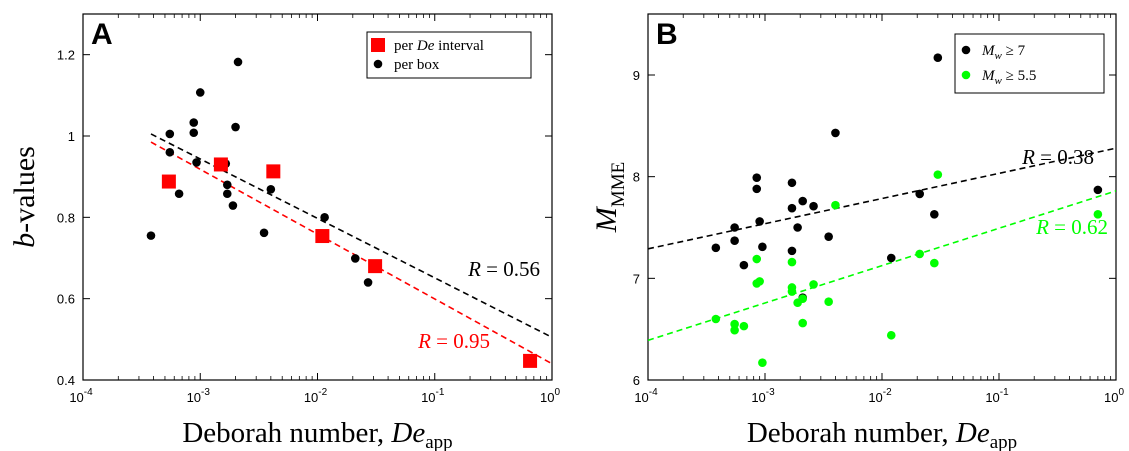 Image resolution: width=1129 pixels, height=451 pixels. I want to click on legend-label-math: De, so click(425, 46).